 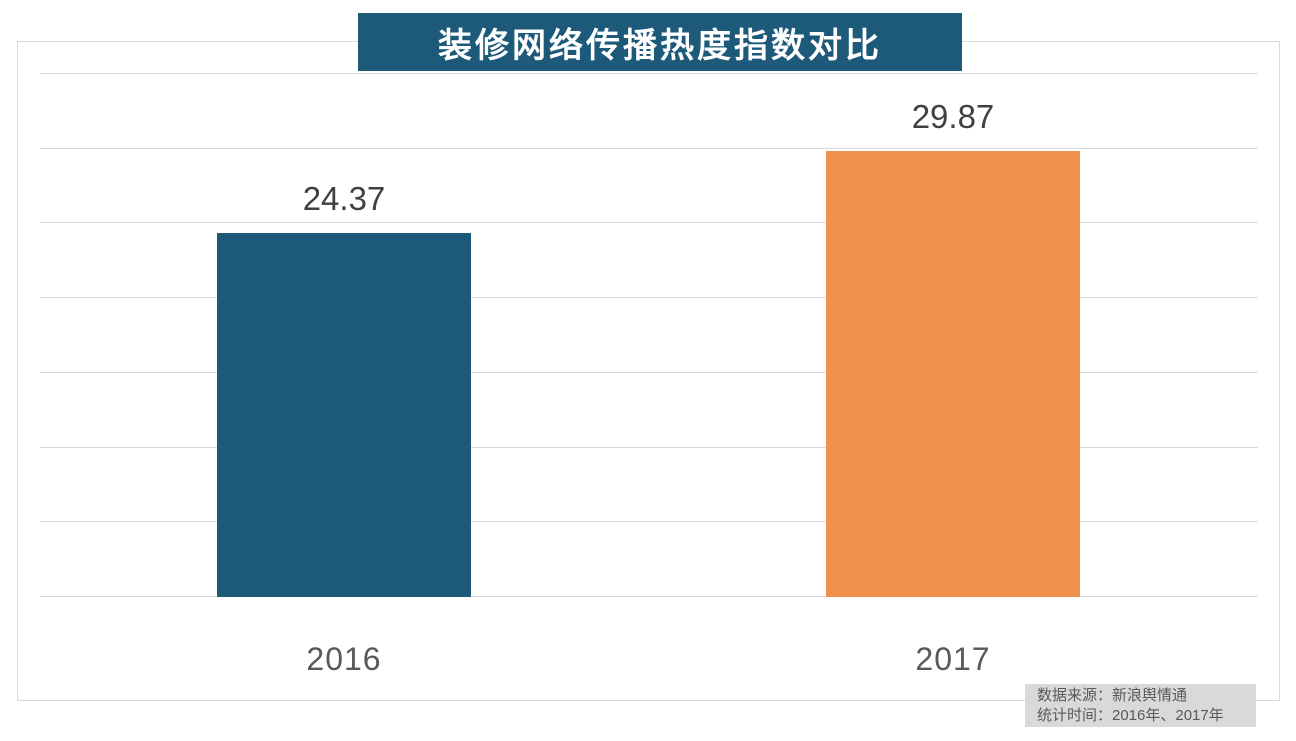 What do you see at coordinates (649, 148) in the screenshot?
I see `gridline-y30` at bounding box center [649, 148].